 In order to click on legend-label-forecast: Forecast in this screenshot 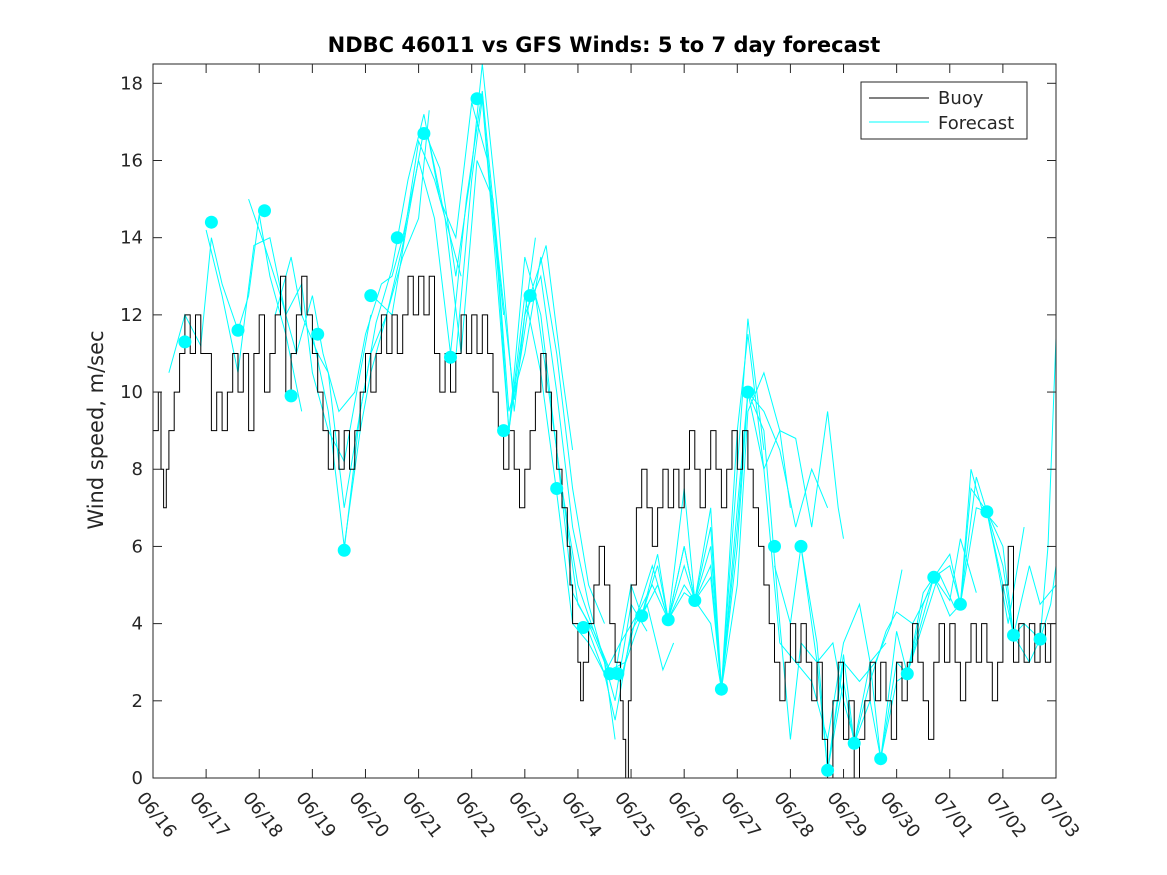, I will do `click(976, 123)`.